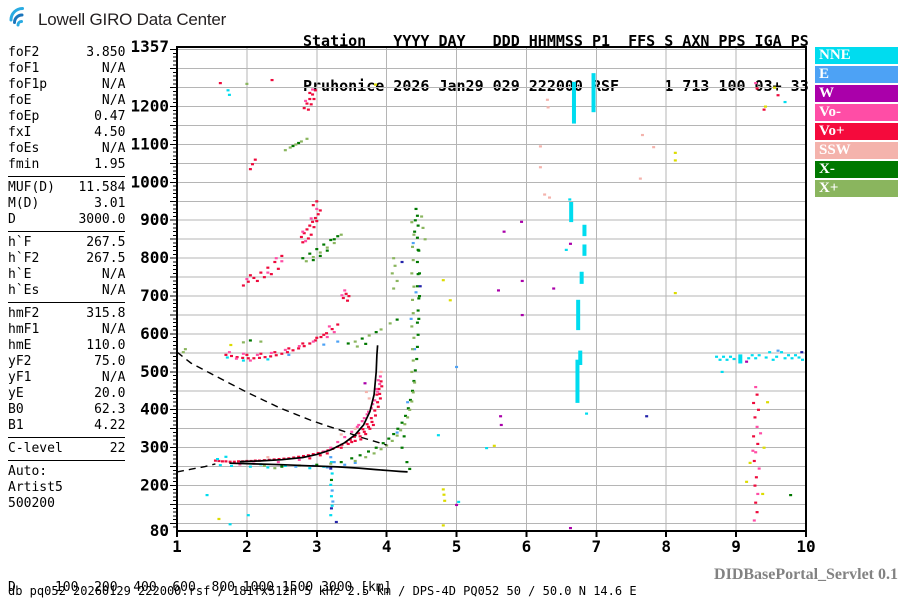 The image size is (900, 600). Describe the element at coordinates (504, 231) in the screenshot. I see `echo-w` at that location.